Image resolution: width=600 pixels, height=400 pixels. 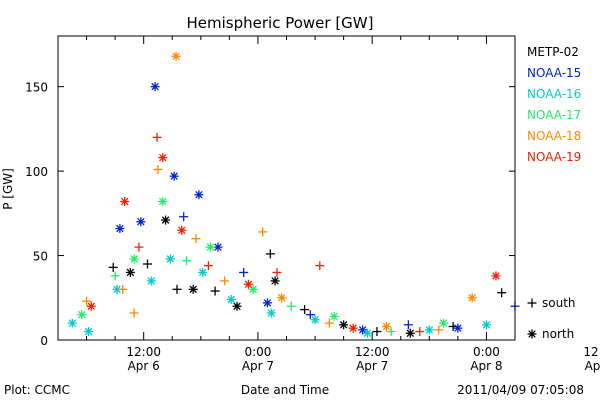 What do you see at coordinates (144, 366) in the screenshot?
I see `x-tick-label-date: Apr 6` at bounding box center [144, 366].